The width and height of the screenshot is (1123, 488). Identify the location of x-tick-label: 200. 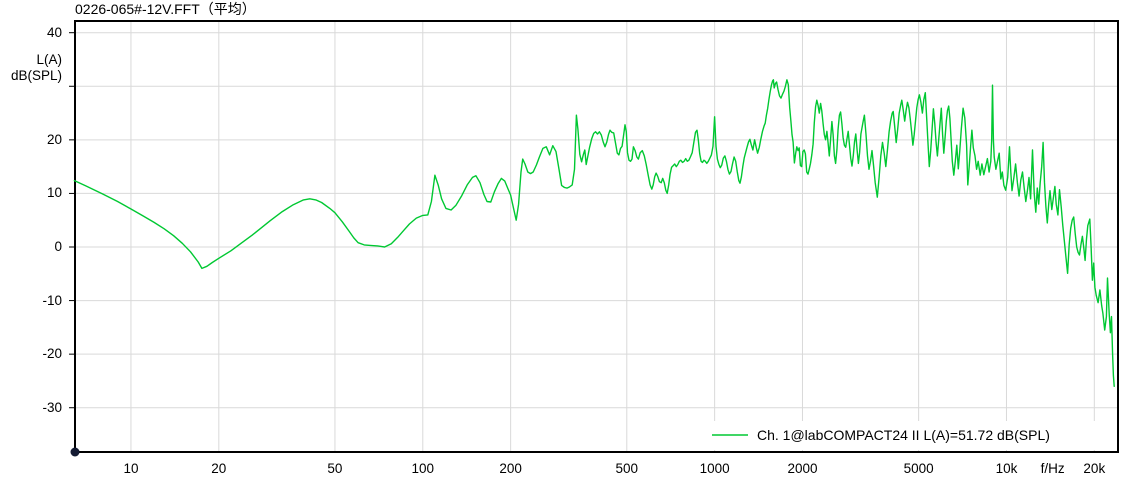
(510, 468).